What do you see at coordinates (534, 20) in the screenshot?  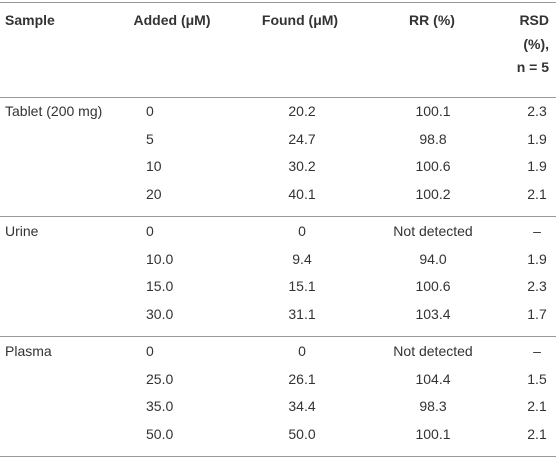 I see `header-cell: RSD` at bounding box center [534, 20].